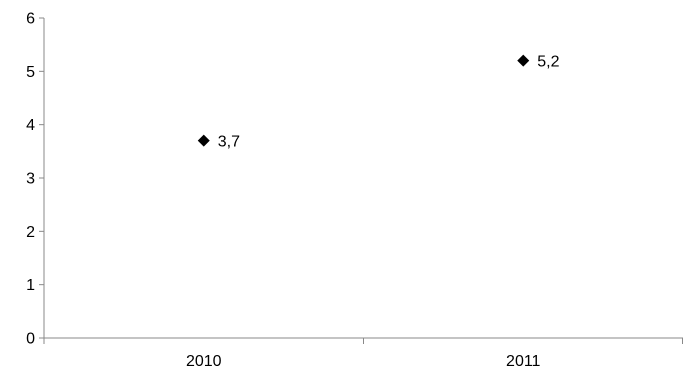 The height and width of the screenshot is (376, 683). What do you see at coordinates (523, 60) in the screenshot?
I see `data-point-2011` at bounding box center [523, 60].